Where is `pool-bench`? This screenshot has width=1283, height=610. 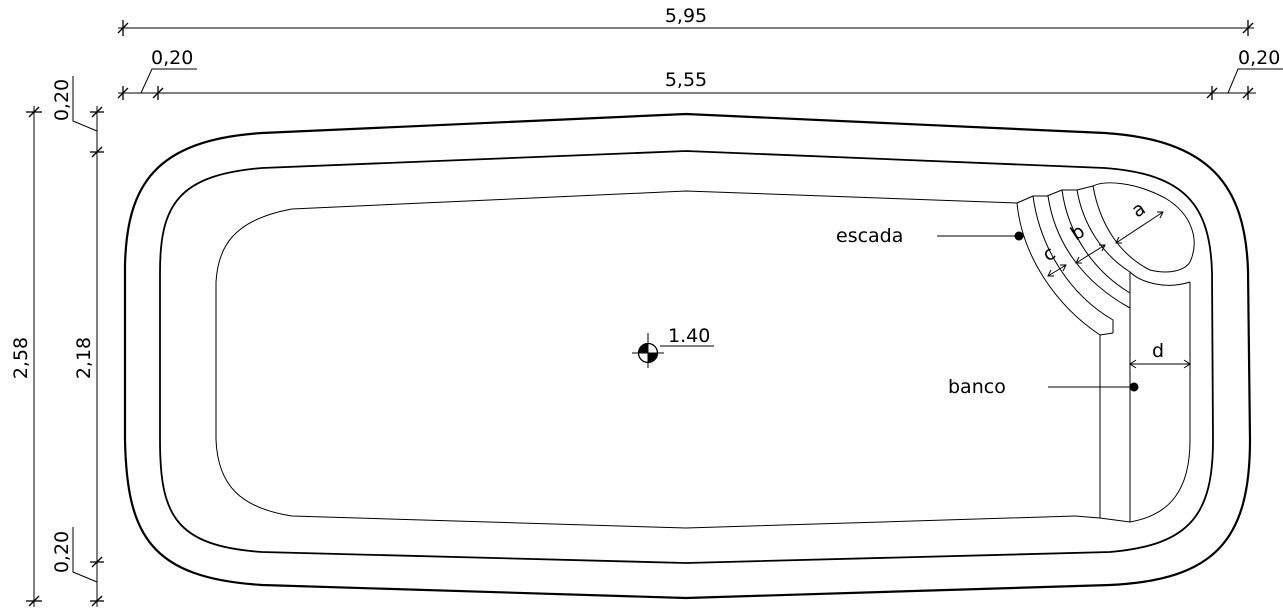
pool-bench is located at coordinates (1132, 402).